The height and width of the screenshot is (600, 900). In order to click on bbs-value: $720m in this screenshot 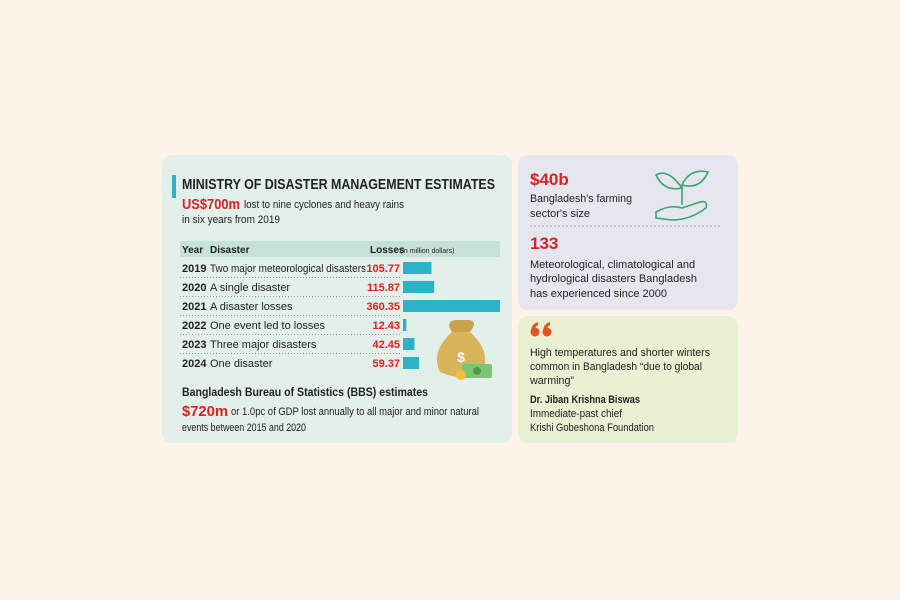, I will do `click(205, 411)`.